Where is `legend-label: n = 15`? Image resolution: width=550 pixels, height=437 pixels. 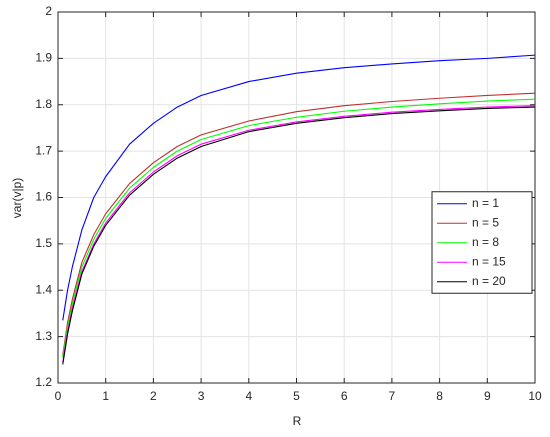
legend-label: n = 15 is located at coordinates (489, 261).